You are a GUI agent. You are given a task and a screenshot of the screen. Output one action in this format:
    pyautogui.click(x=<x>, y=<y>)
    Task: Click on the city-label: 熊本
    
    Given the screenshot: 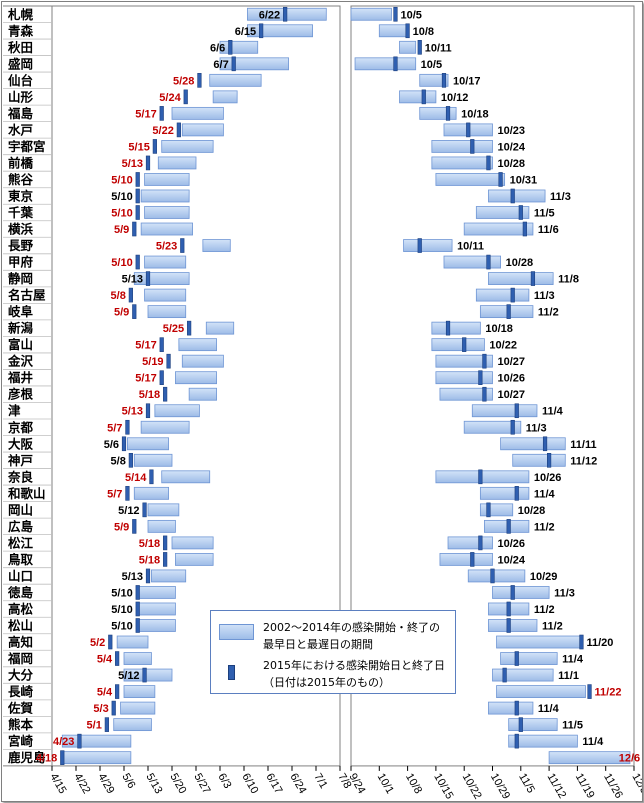 What is the action you would take?
    pyautogui.click(x=21, y=724)
    